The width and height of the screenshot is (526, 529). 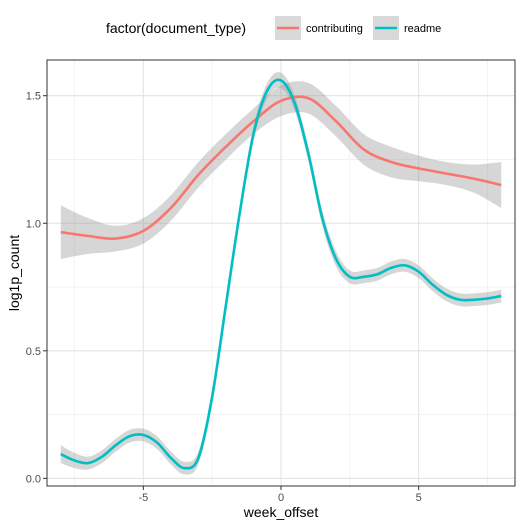 I want to click on legend-title: factor(document_type), so click(x=176, y=28).